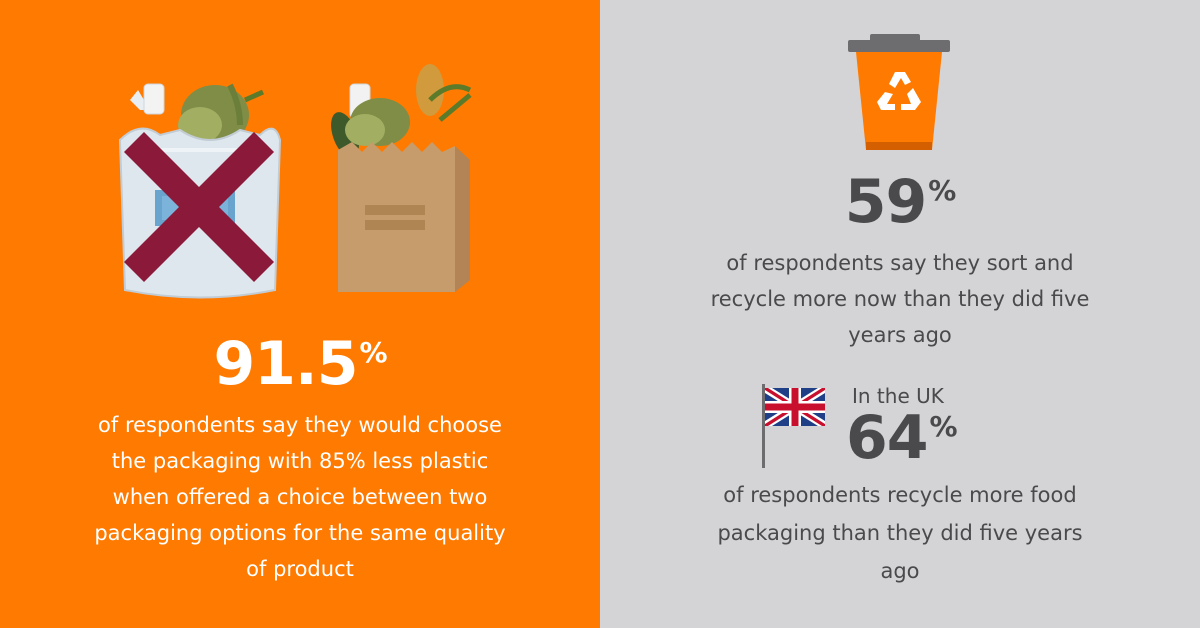 This screenshot has height=628, width=1200. I want to click on recycling-bin-icon, so click(899, 92).